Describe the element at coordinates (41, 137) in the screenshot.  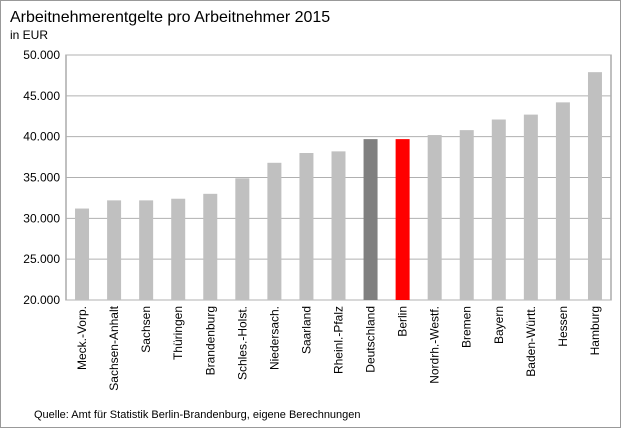
I see `y-tick-label: 40.000` at that location.